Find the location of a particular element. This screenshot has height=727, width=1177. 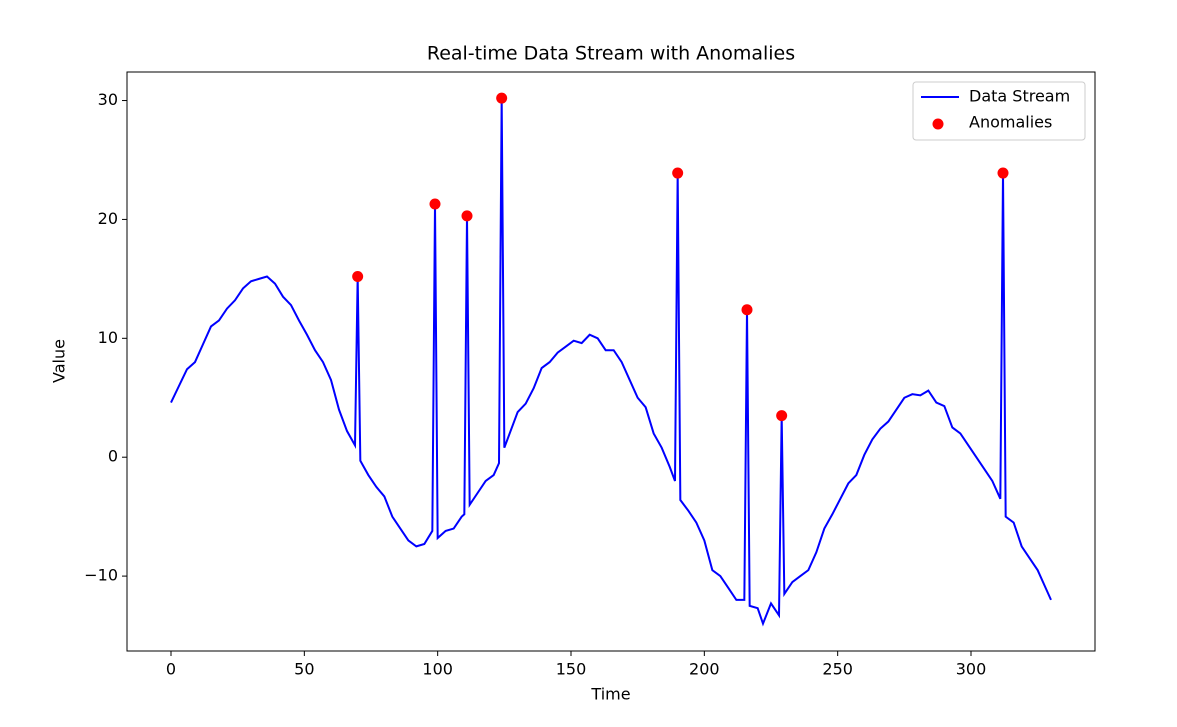

y-tick-label: 0 is located at coordinates (113, 456).